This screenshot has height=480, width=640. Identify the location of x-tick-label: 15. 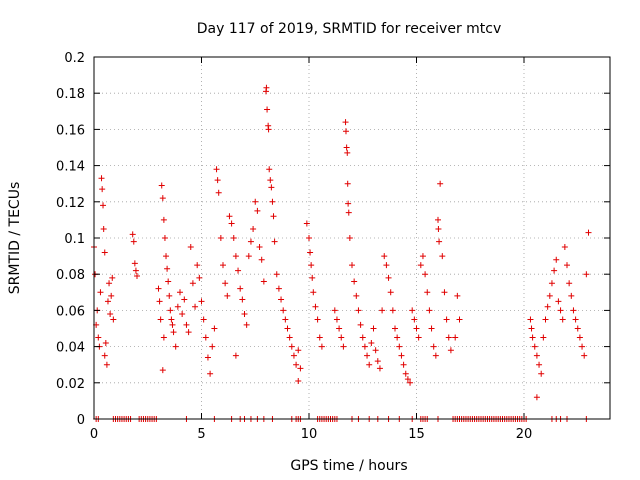
(416, 434).